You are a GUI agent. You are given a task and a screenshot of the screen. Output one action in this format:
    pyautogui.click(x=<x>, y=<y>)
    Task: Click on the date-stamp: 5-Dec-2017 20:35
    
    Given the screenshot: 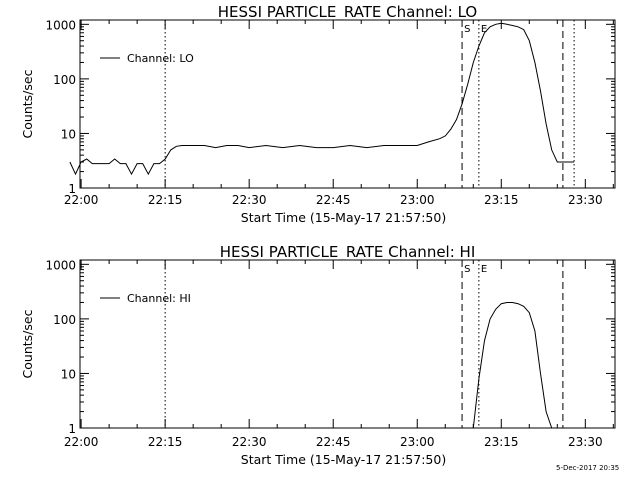 What is the action you would take?
    pyautogui.click(x=588, y=468)
    